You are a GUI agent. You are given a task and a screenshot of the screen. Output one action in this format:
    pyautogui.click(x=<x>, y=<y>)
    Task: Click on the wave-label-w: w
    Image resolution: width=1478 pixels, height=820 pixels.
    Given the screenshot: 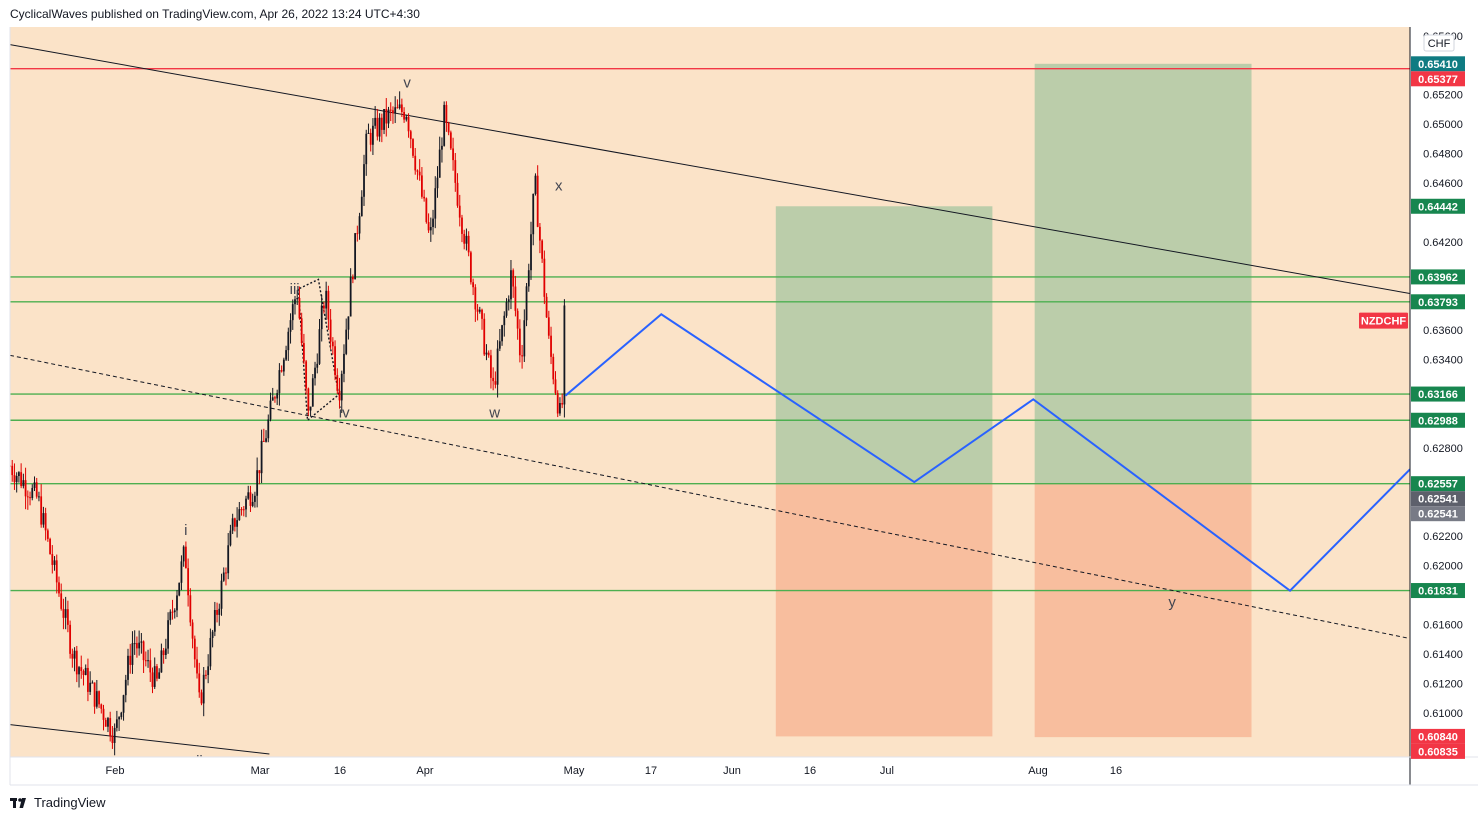 What is the action you would take?
    pyautogui.click(x=494, y=413)
    